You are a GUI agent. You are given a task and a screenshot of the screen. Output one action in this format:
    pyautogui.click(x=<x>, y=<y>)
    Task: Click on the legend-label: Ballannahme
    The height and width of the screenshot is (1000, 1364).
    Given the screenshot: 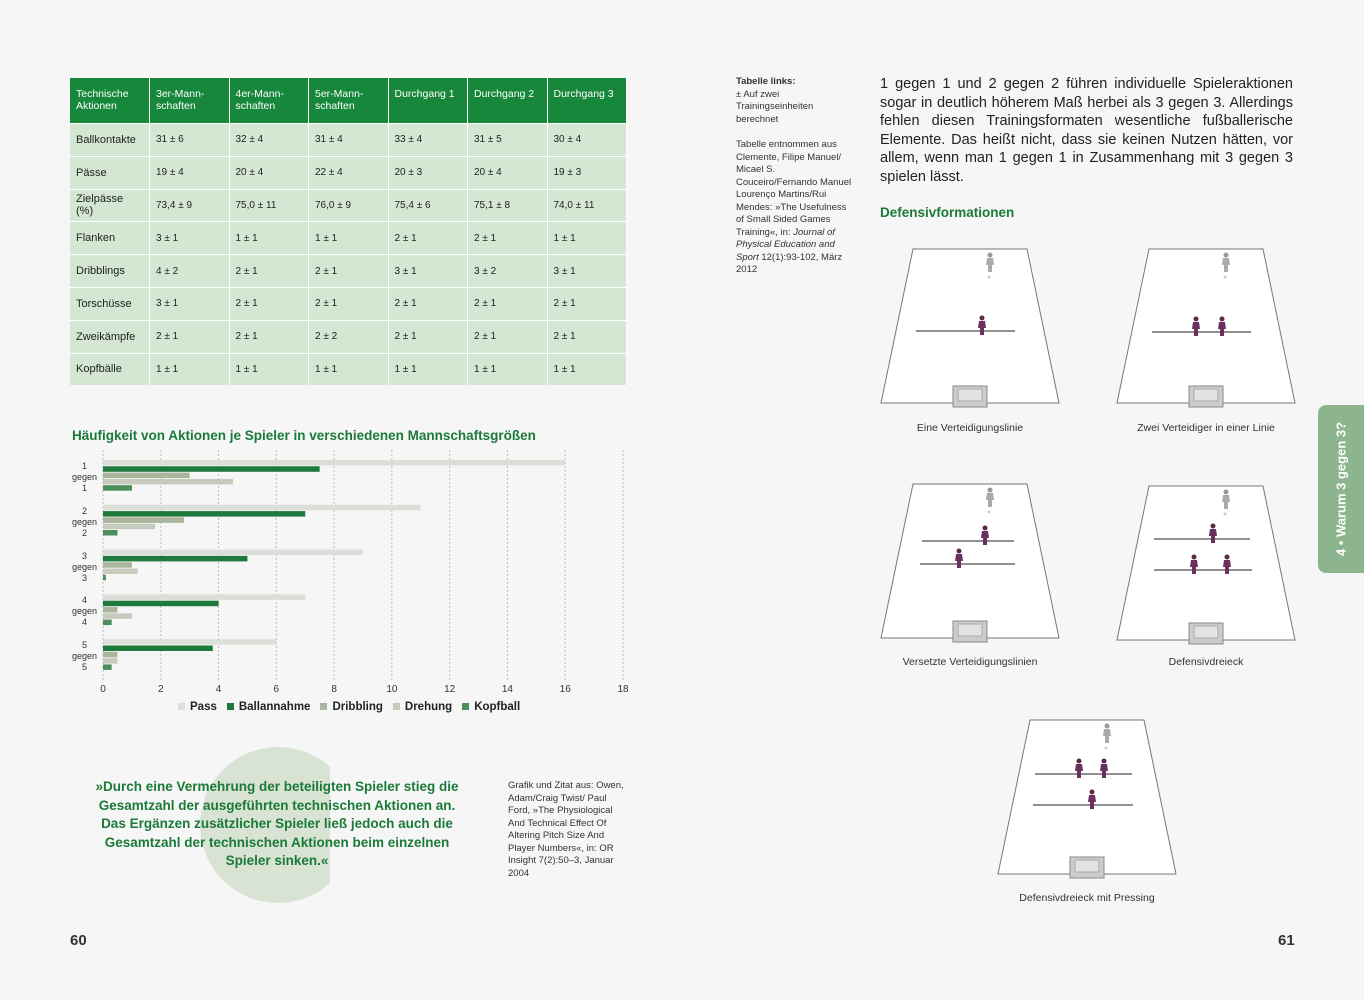 What is the action you would take?
    pyautogui.click(x=274, y=707)
    